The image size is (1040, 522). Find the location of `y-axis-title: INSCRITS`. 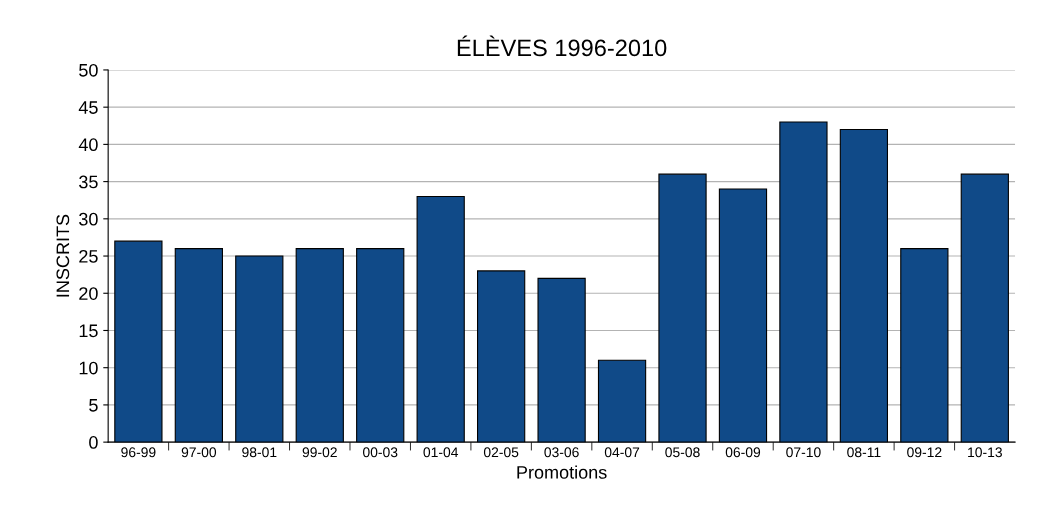

y-axis-title: INSCRITS is located at coordinates (63, 255).